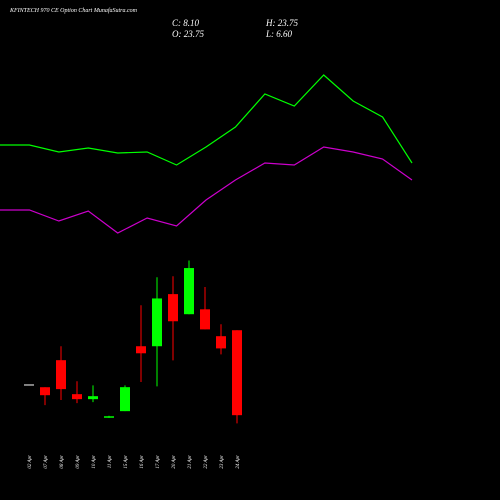  Describe the element at coordinates (188, 34) in the screenshot. I see `summary-open: O: 23.75` at that location.